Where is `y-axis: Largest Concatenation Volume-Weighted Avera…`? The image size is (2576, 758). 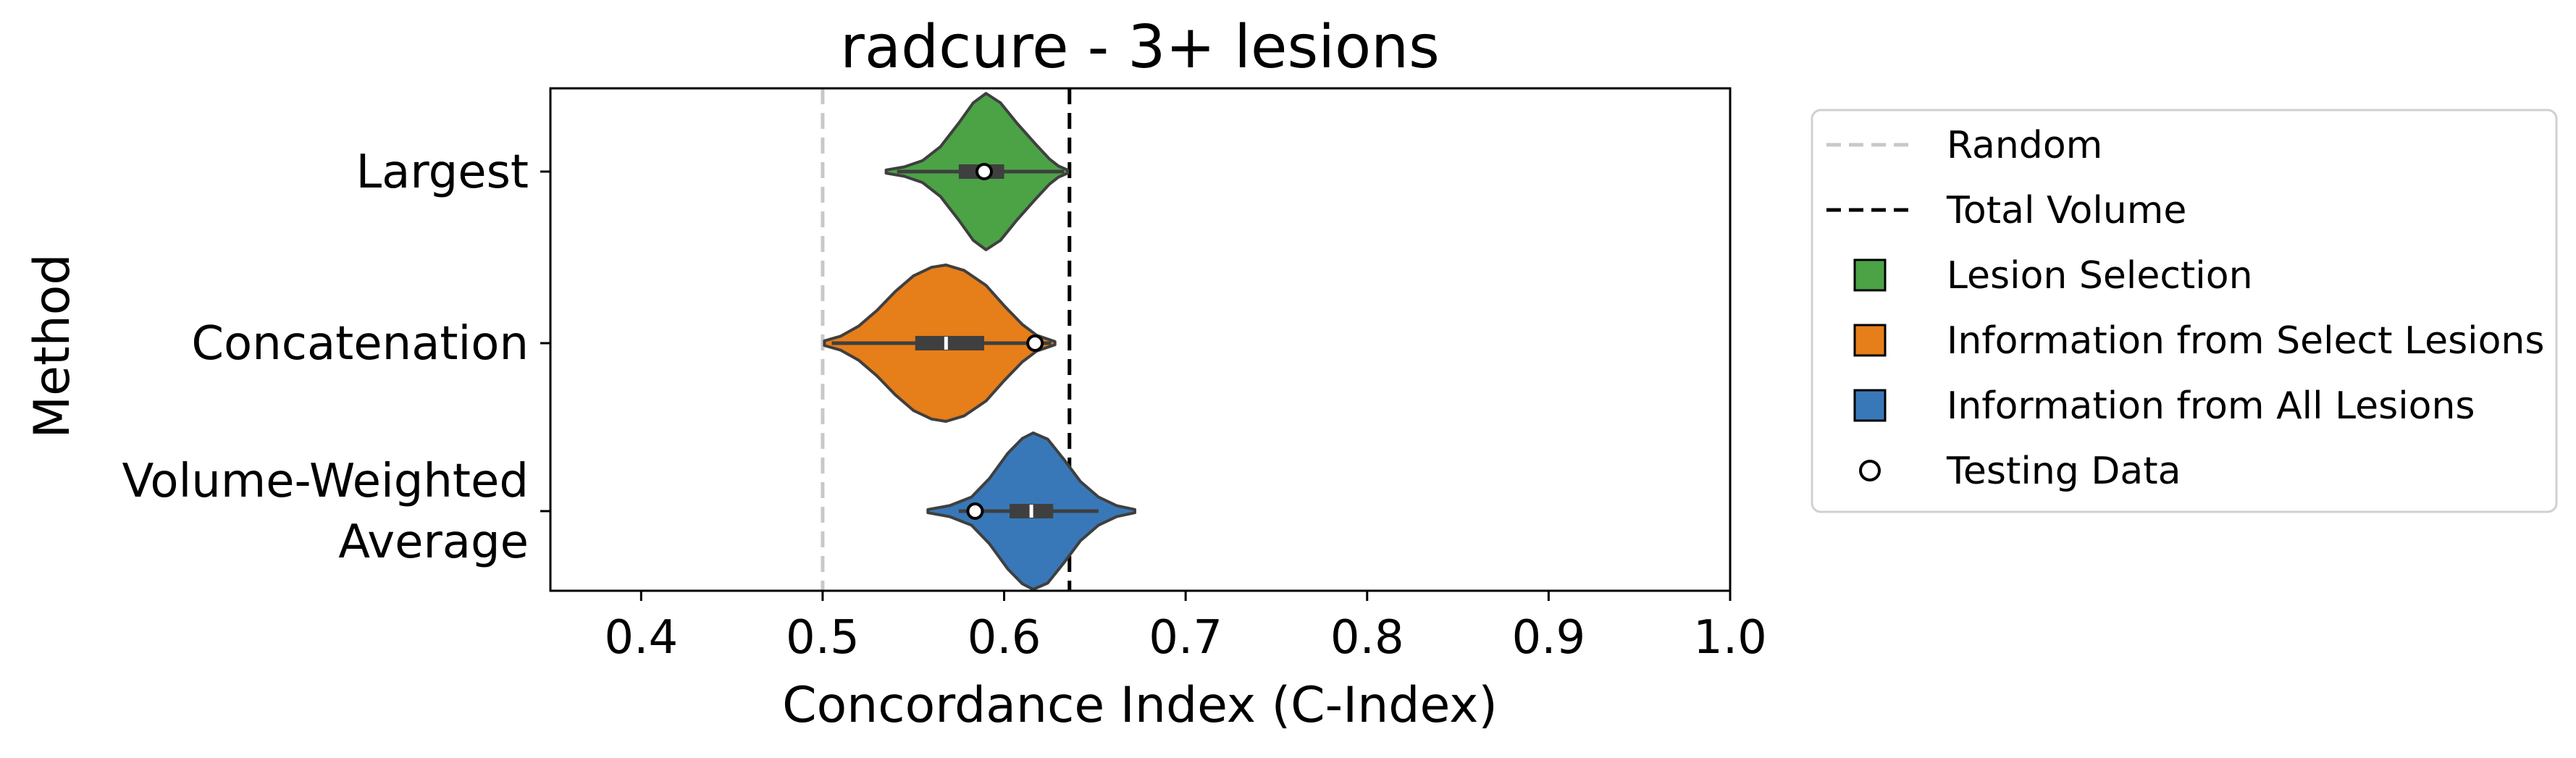
y-axis: Largest Concatenation Volume-Weighted Avera… is located at coordinates (336, 357).